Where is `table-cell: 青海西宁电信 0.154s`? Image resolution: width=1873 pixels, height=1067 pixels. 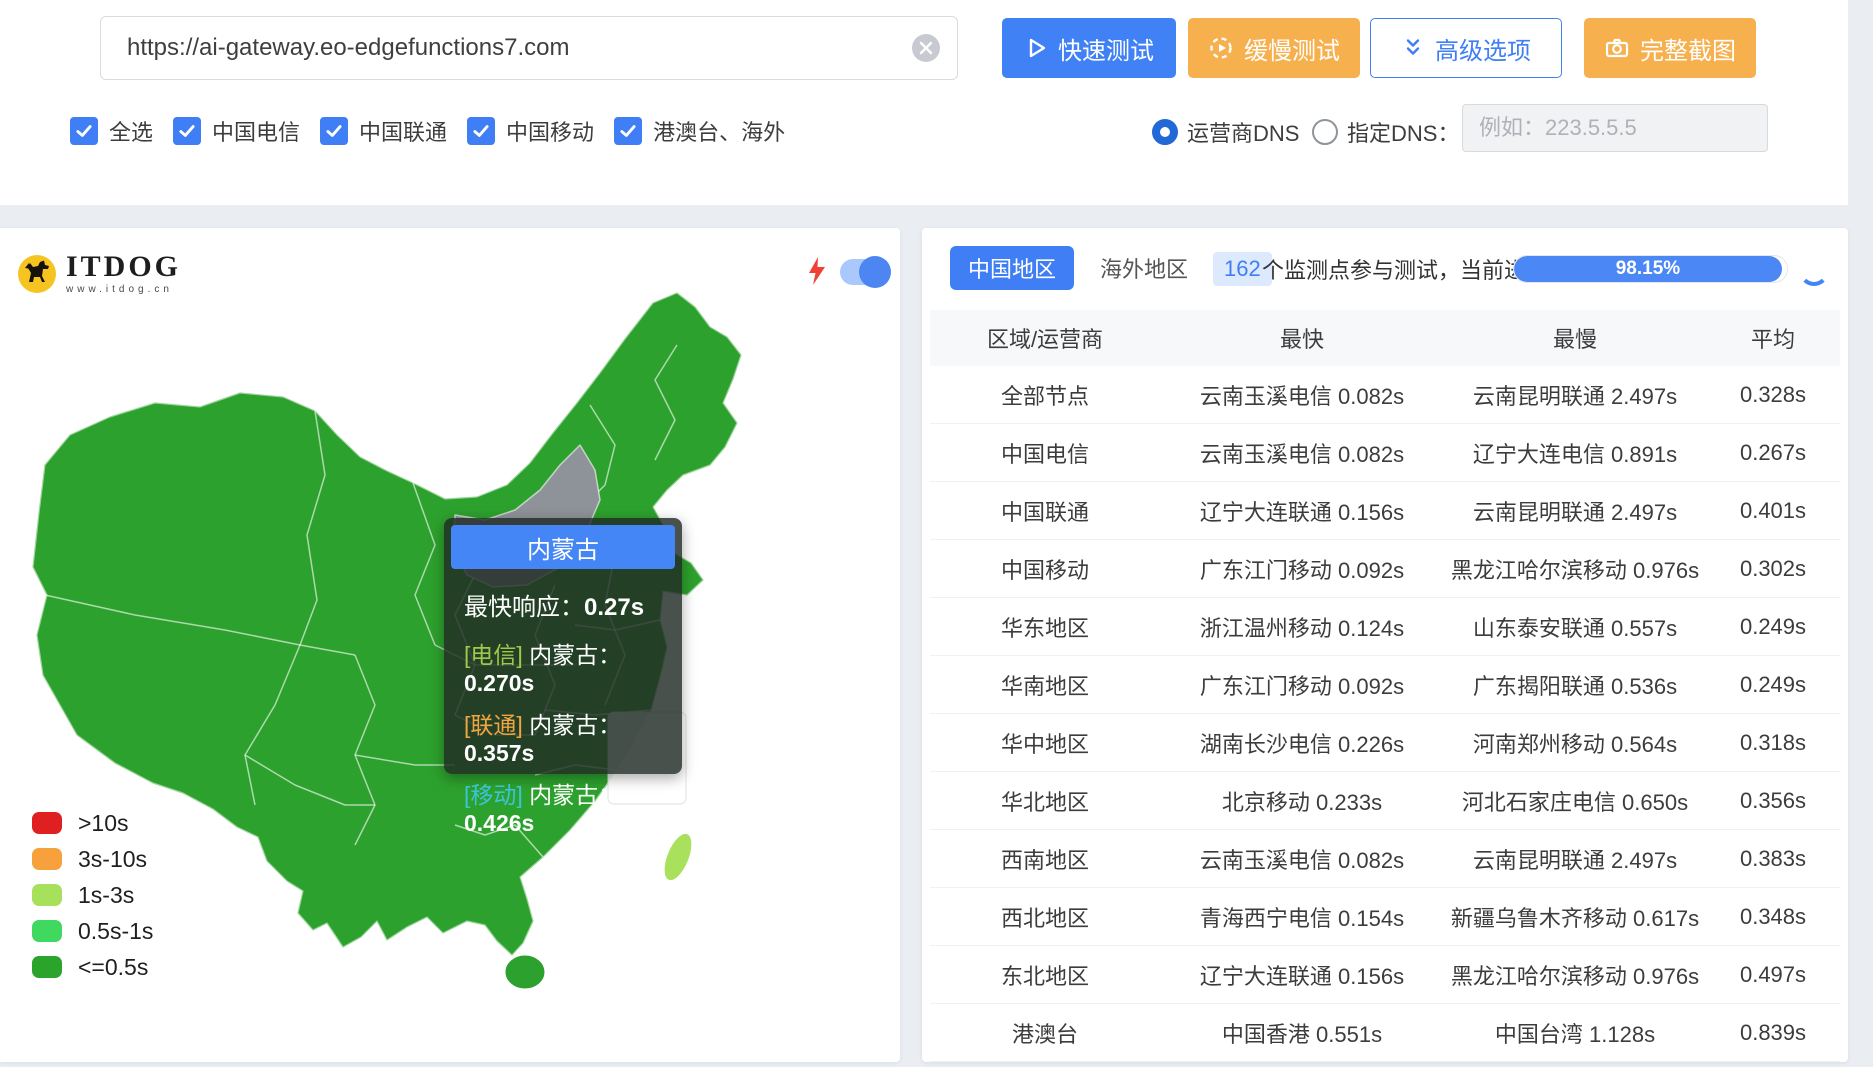
table-cell: 青海西宁电信 0.154s is located at coordinates (1302, 918).